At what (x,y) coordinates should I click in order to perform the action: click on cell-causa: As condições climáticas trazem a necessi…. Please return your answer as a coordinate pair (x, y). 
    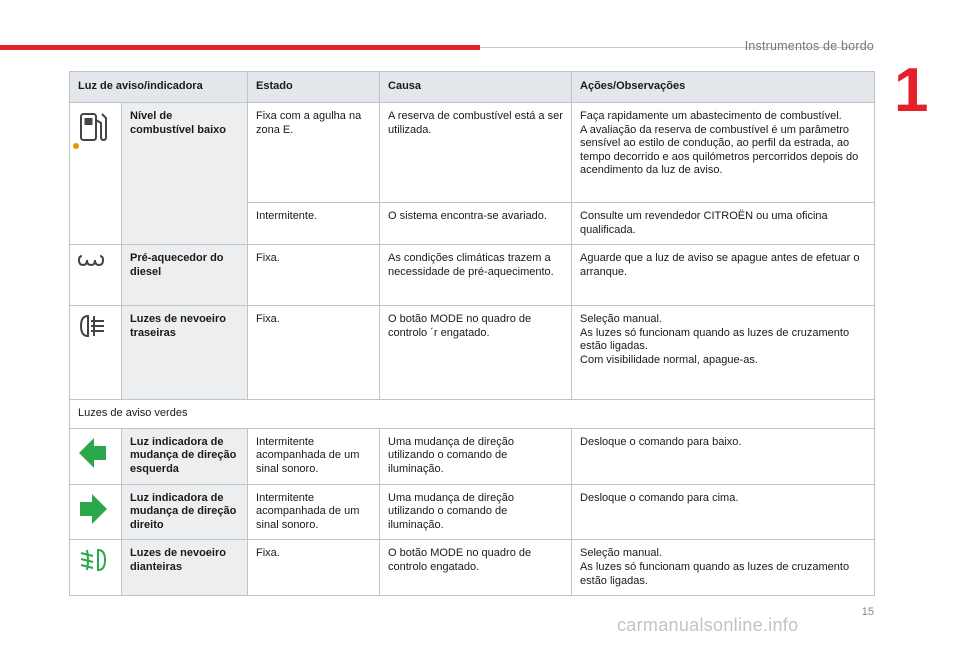
    Looking at the image, I should click on (476, 275).